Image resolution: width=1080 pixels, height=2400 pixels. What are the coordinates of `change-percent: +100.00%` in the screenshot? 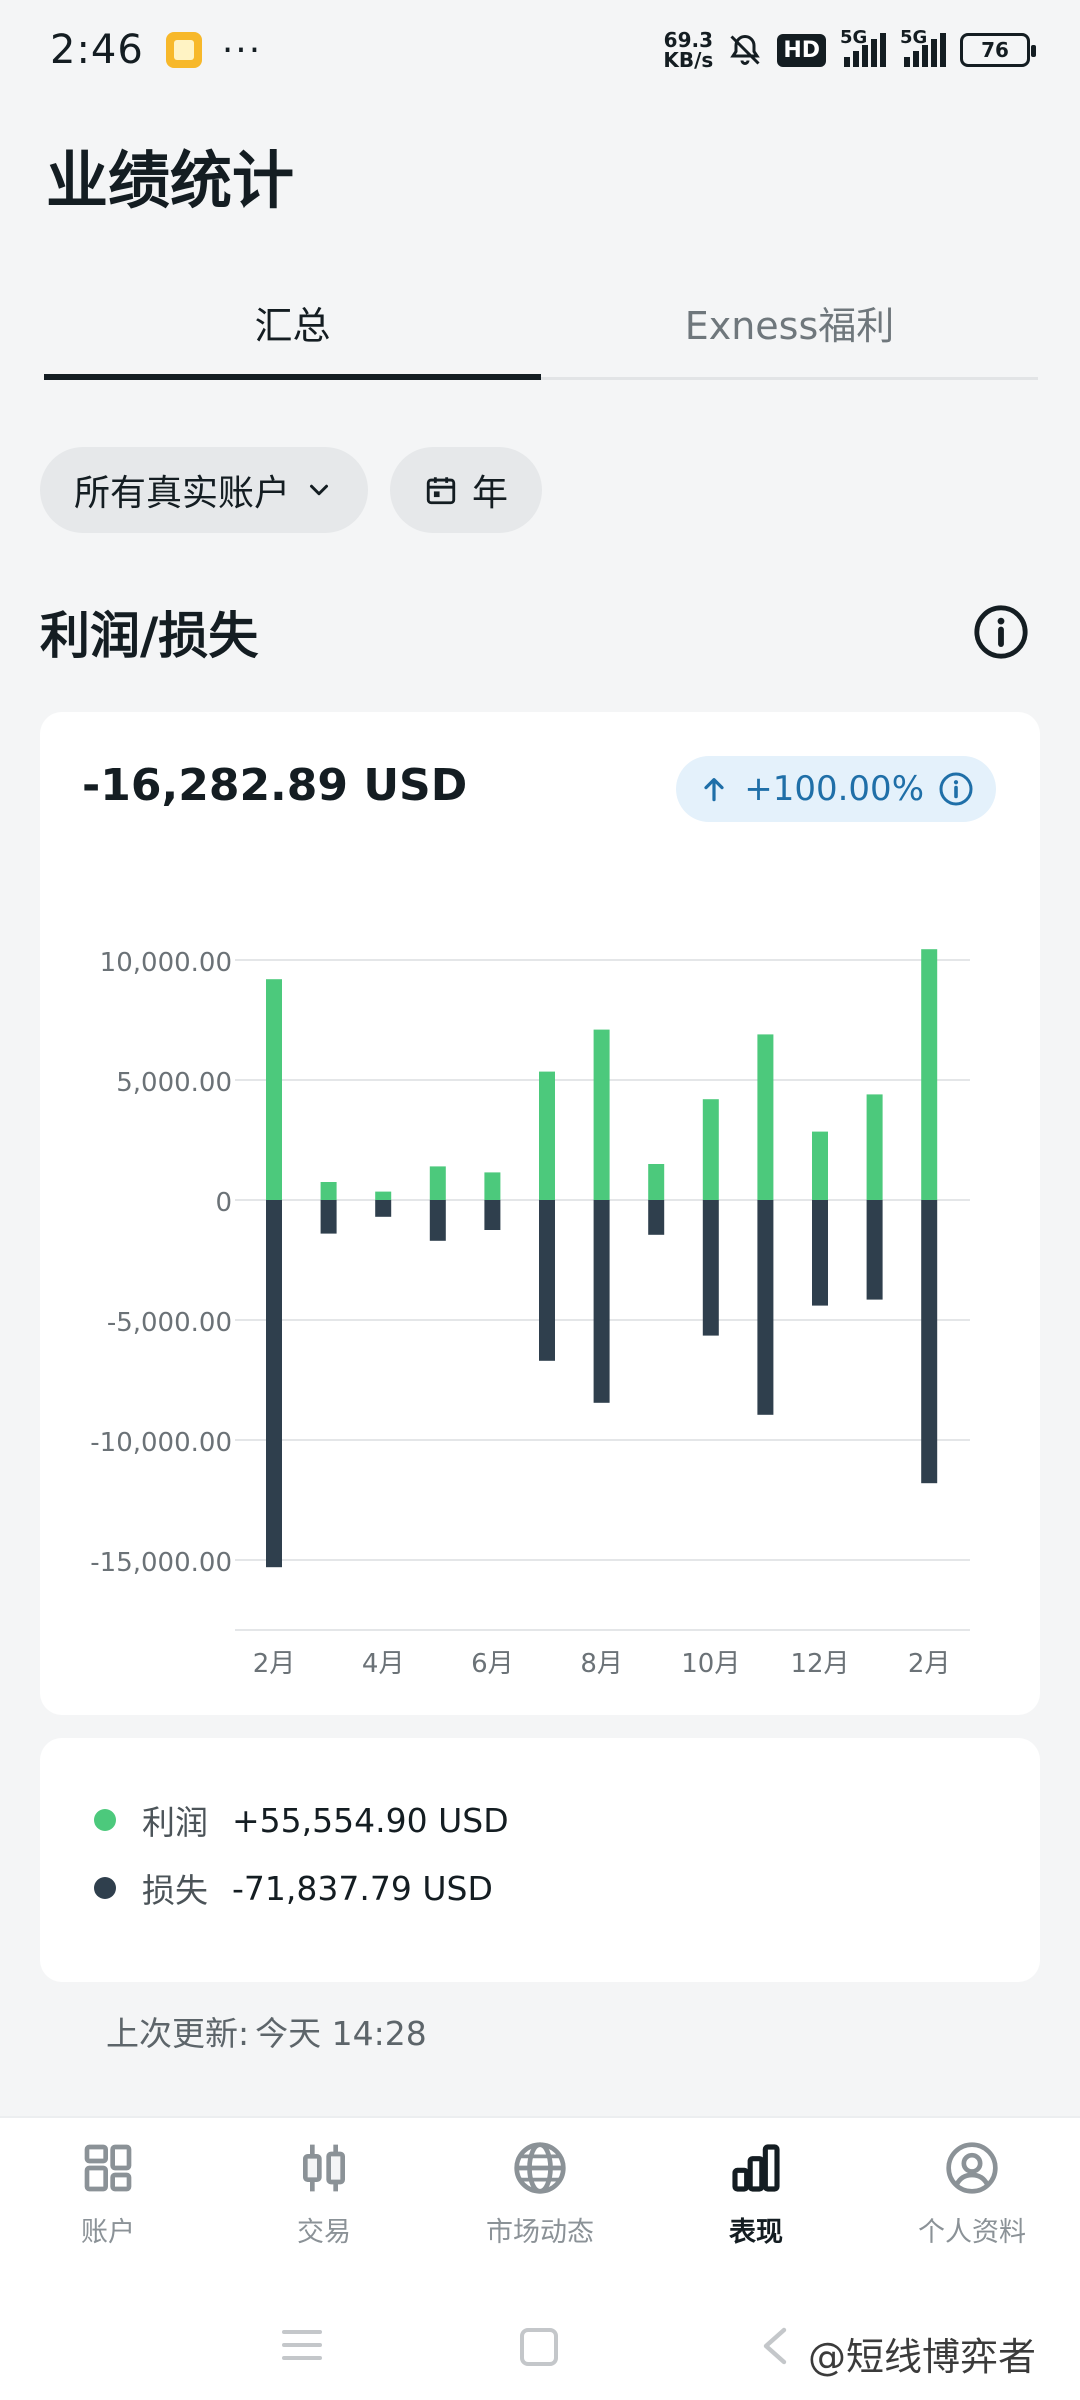 It's located at (834, 789).